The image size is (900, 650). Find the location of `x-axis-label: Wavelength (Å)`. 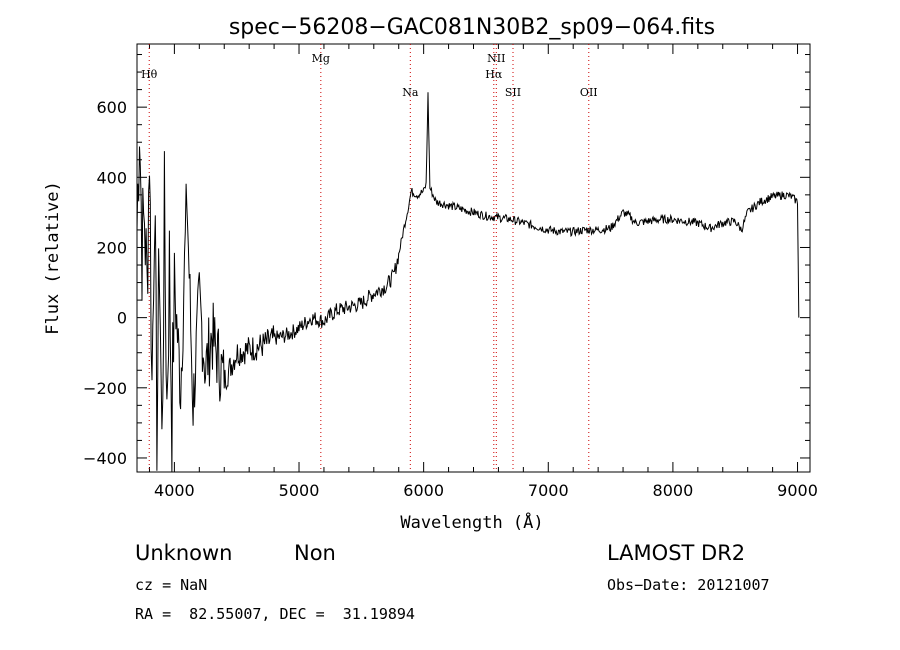

x-axis-label: Wavelength (Å) is located at coordinates (471, 522).